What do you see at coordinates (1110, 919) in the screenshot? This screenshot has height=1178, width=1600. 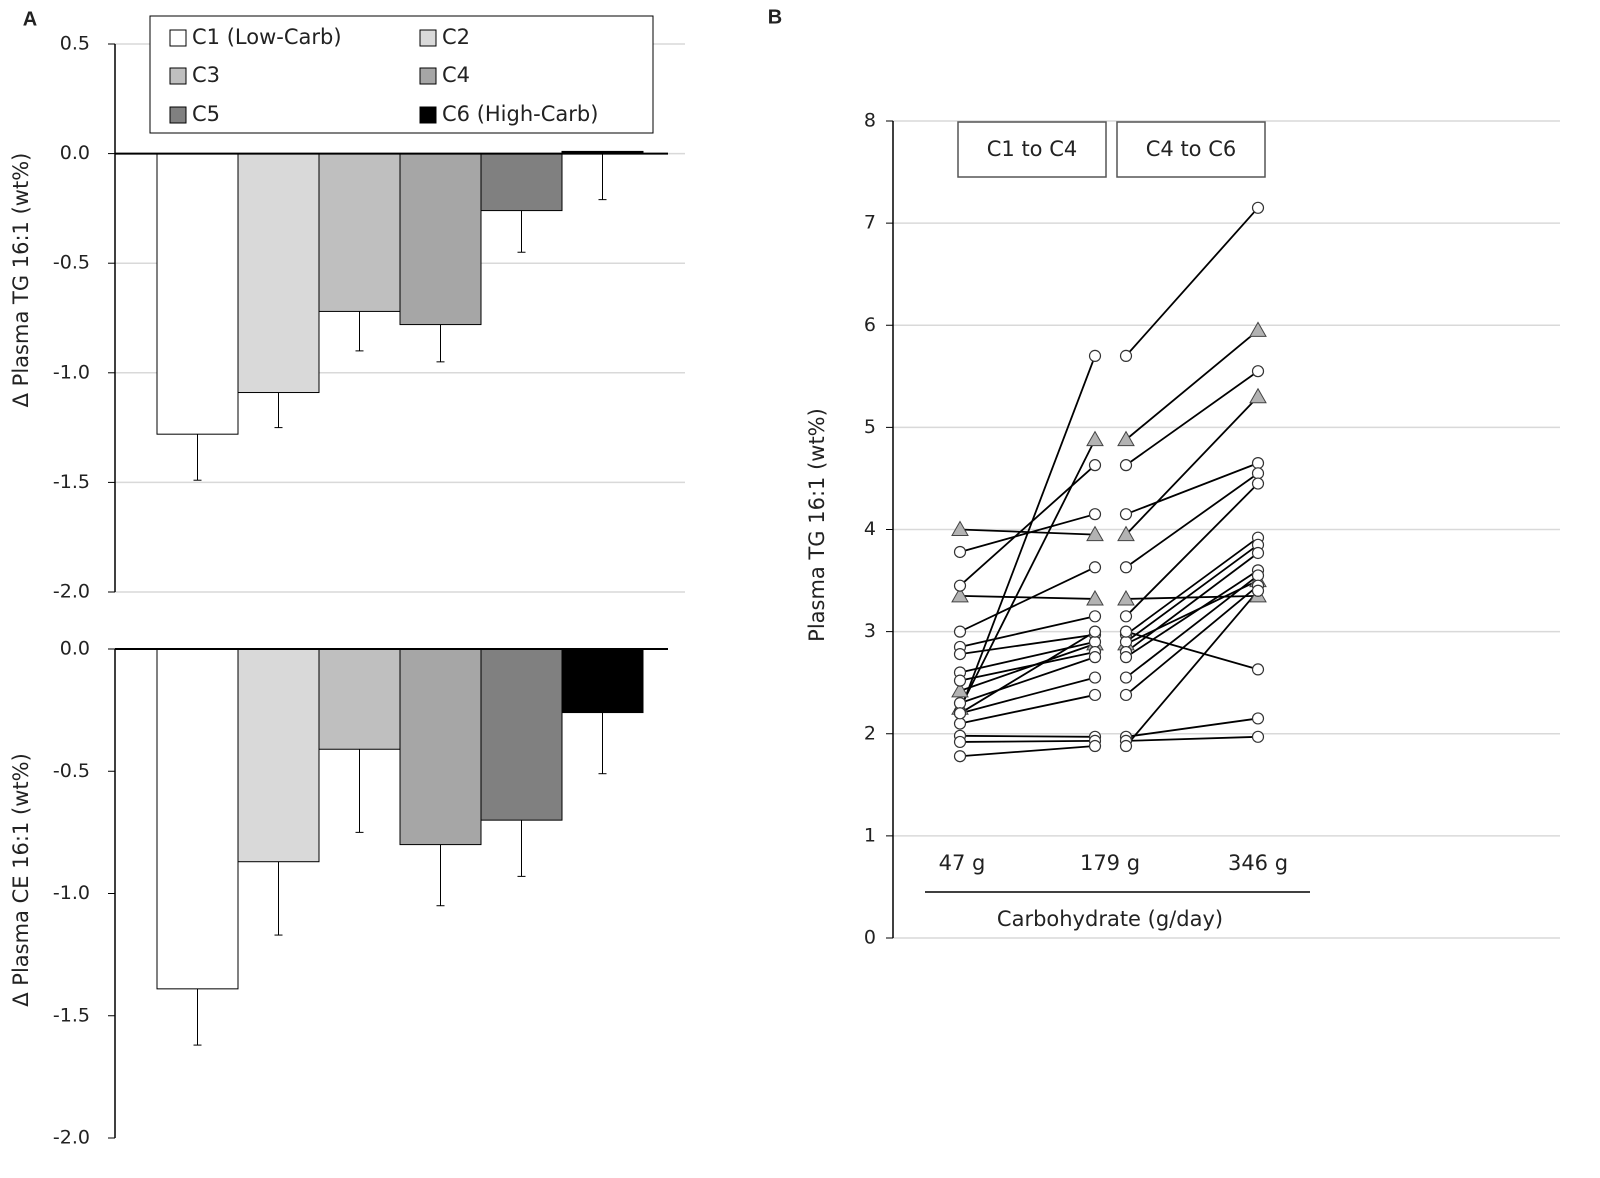 I see `x-axis-label: Carbohydrate (g/day)` at bounding box center [1110, 919].